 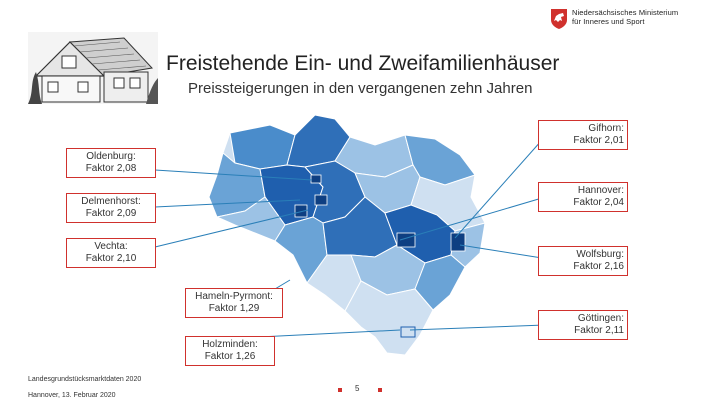 What do you see at coordinates (600, 254) in the screenshot?
I see `callout-wolfsburg-name: Wolfsburg:` at bounding box center [600, 254].